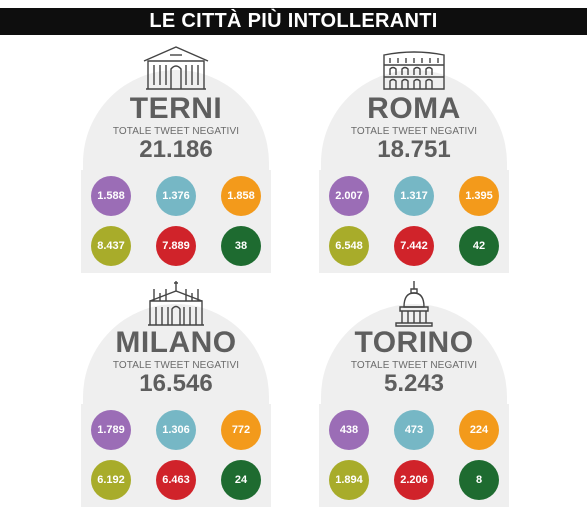  Describe the element at coordinates (176, 480) in the screenshot. I see `value-bubble: 6.463` at that location.